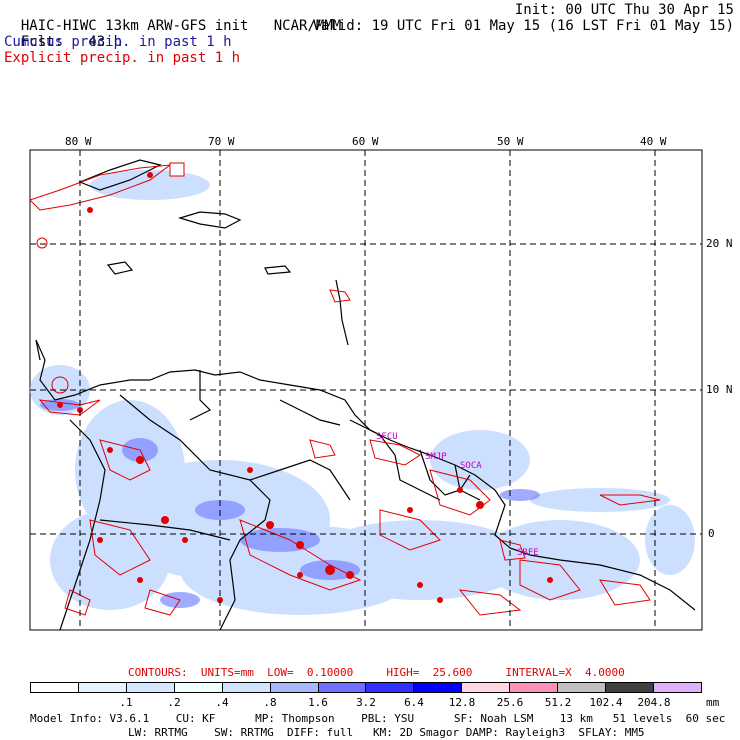 The width and height of the screenshot is (740, 740). I want to click on colorbar-tick-label: .8, so click(270, 702).